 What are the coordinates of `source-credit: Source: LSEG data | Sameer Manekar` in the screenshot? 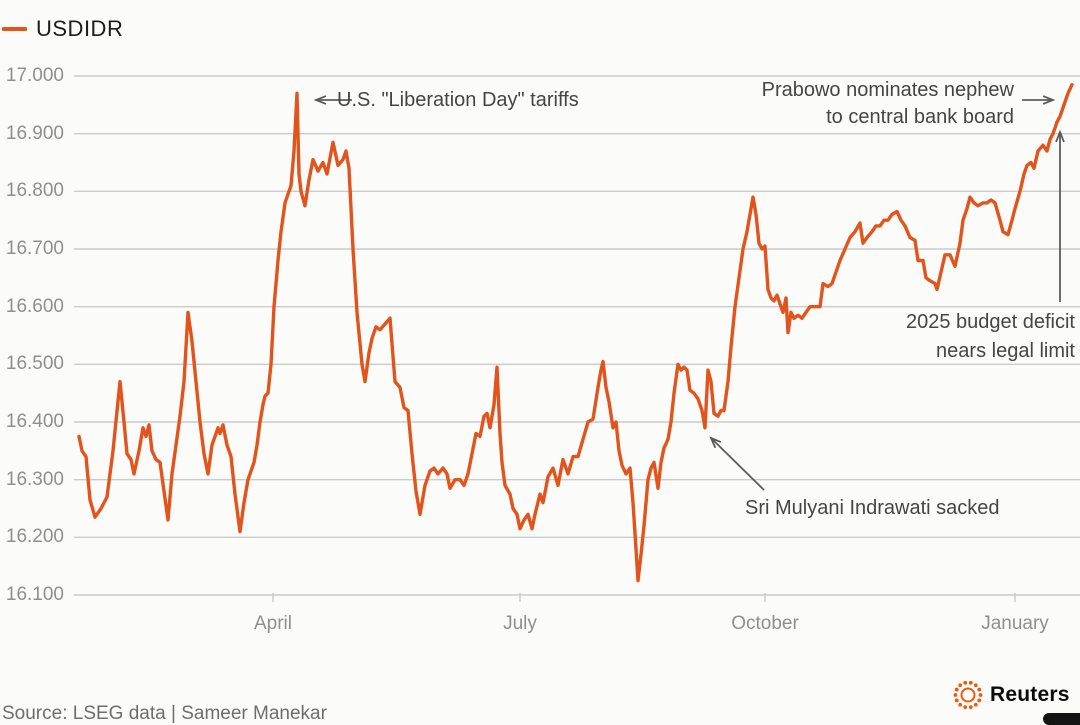 It's located at (164, 713).